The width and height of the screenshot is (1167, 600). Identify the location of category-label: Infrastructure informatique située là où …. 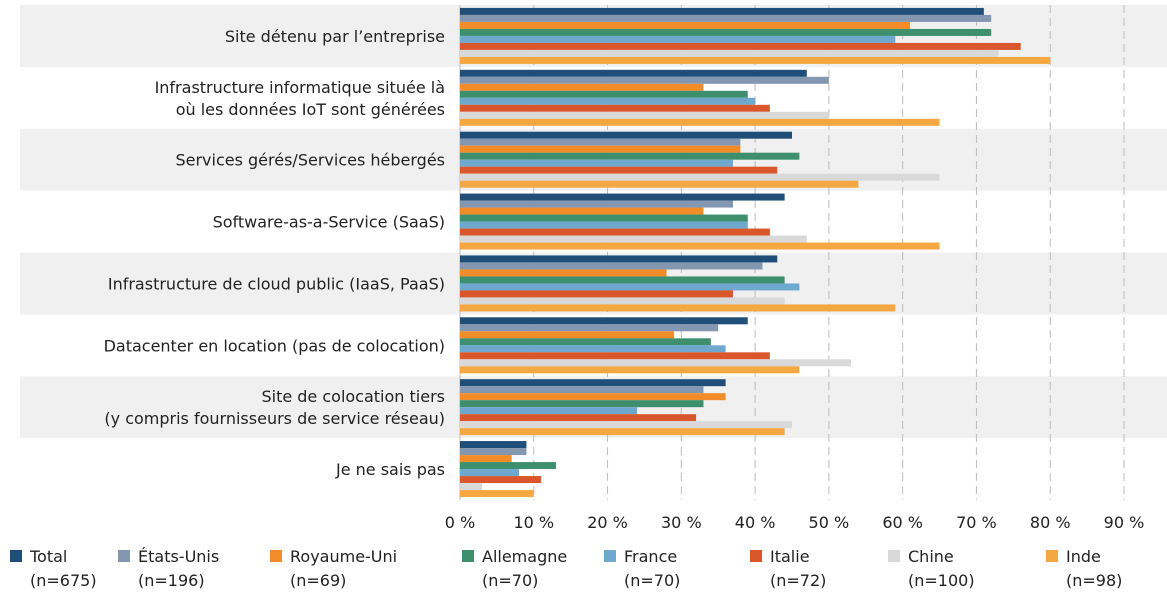
(300, 98).